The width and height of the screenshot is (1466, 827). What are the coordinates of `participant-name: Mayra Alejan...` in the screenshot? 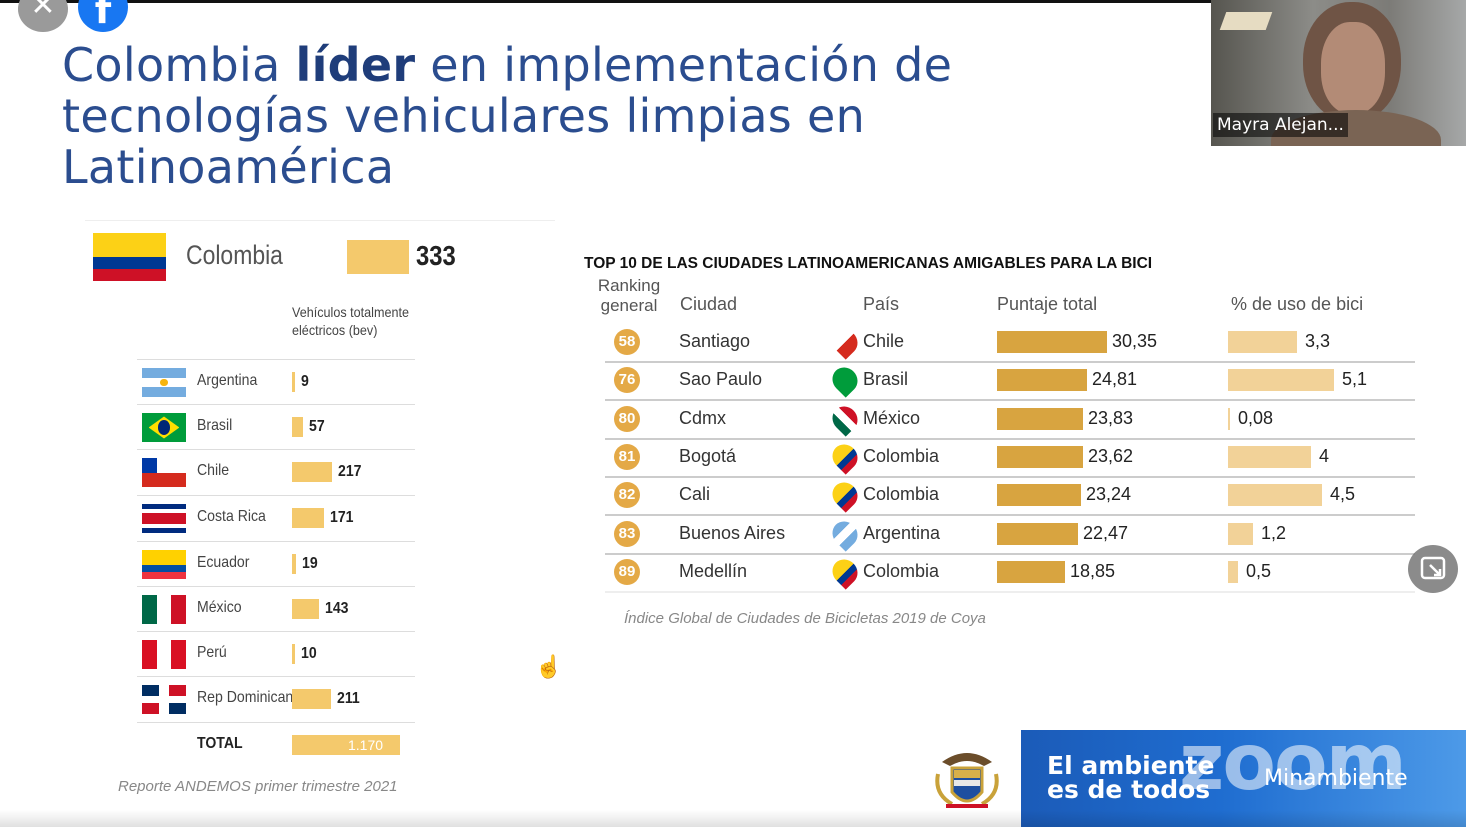 It's located at (1280, 125).